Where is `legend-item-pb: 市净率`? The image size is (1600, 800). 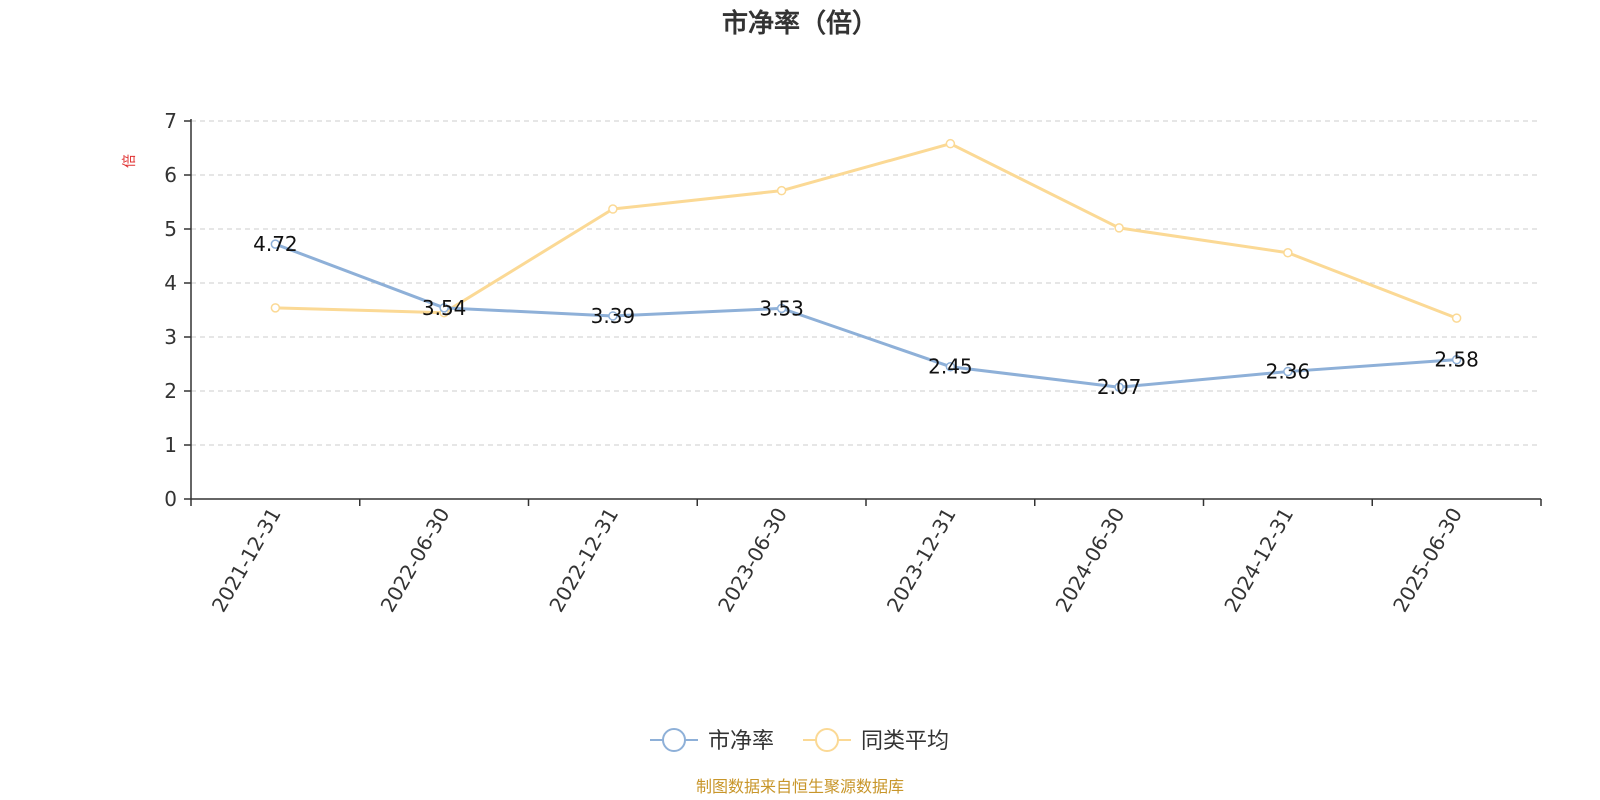
legend-item-pb: 市净率 is located at coordinates (712, 741).